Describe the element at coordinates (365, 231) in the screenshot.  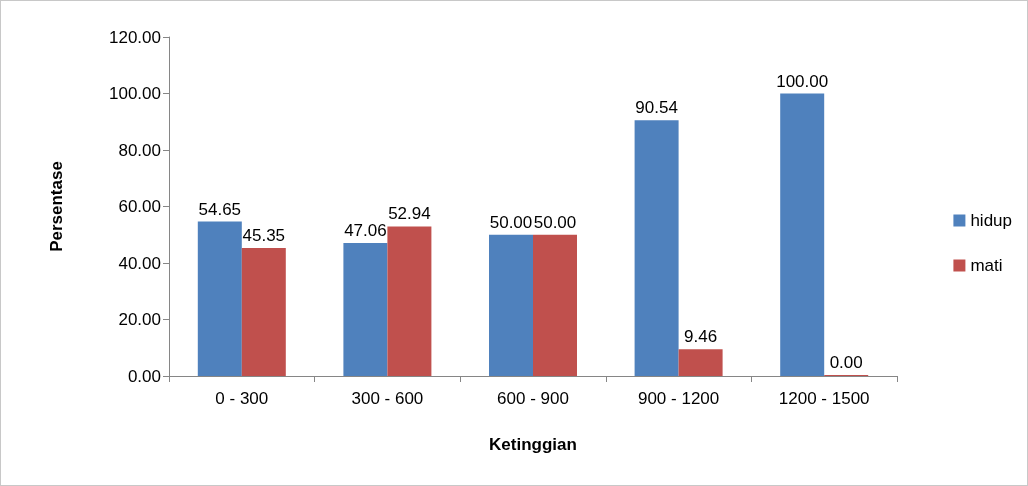
I see `data-label: 47.06` at that location.